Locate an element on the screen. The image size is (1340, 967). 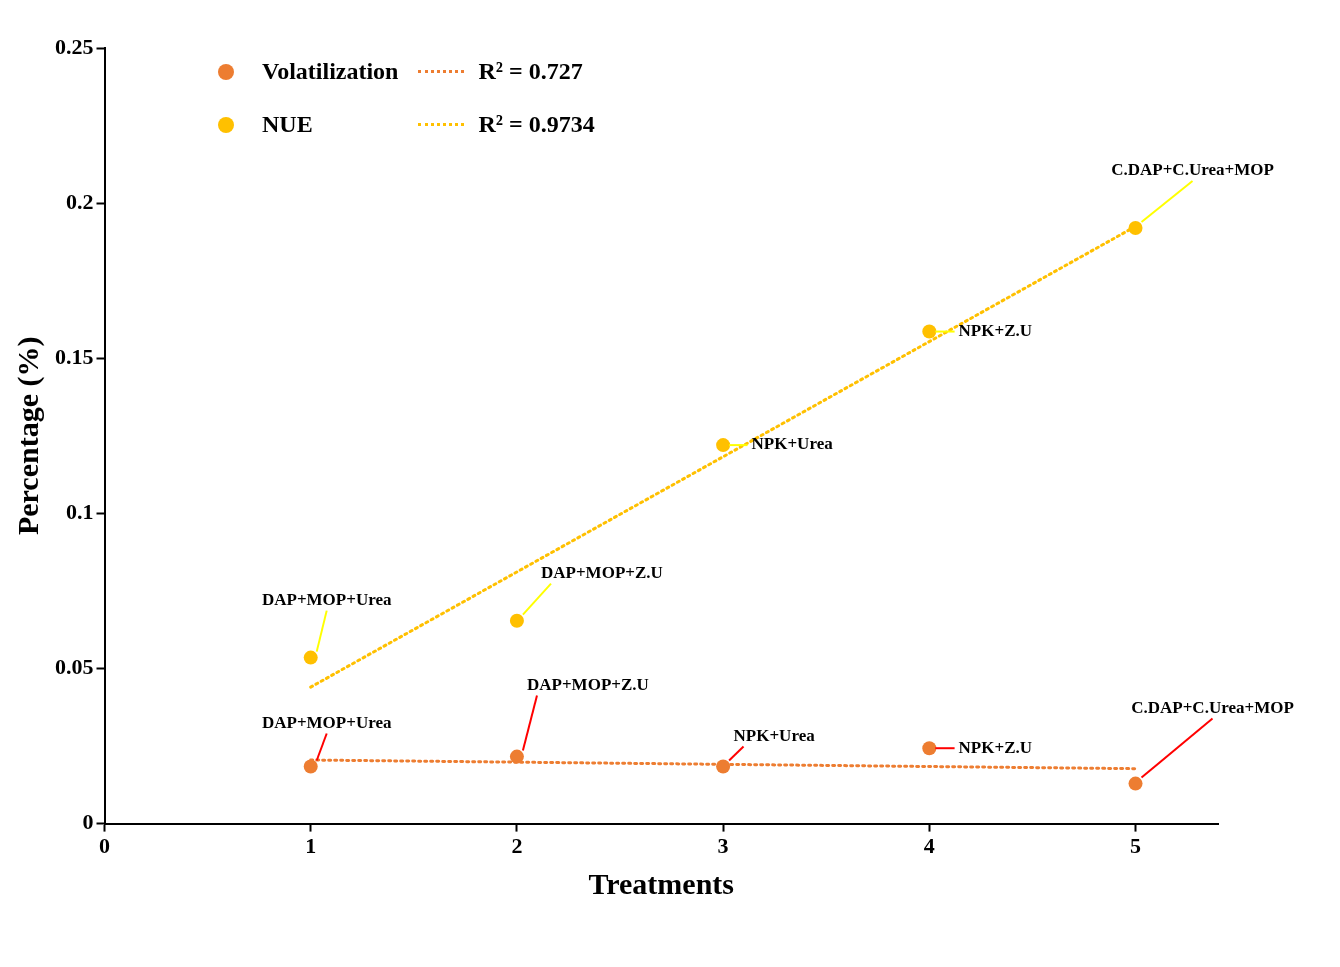
legend-label: R² = 0.727 is located at coordinates (530, 71).